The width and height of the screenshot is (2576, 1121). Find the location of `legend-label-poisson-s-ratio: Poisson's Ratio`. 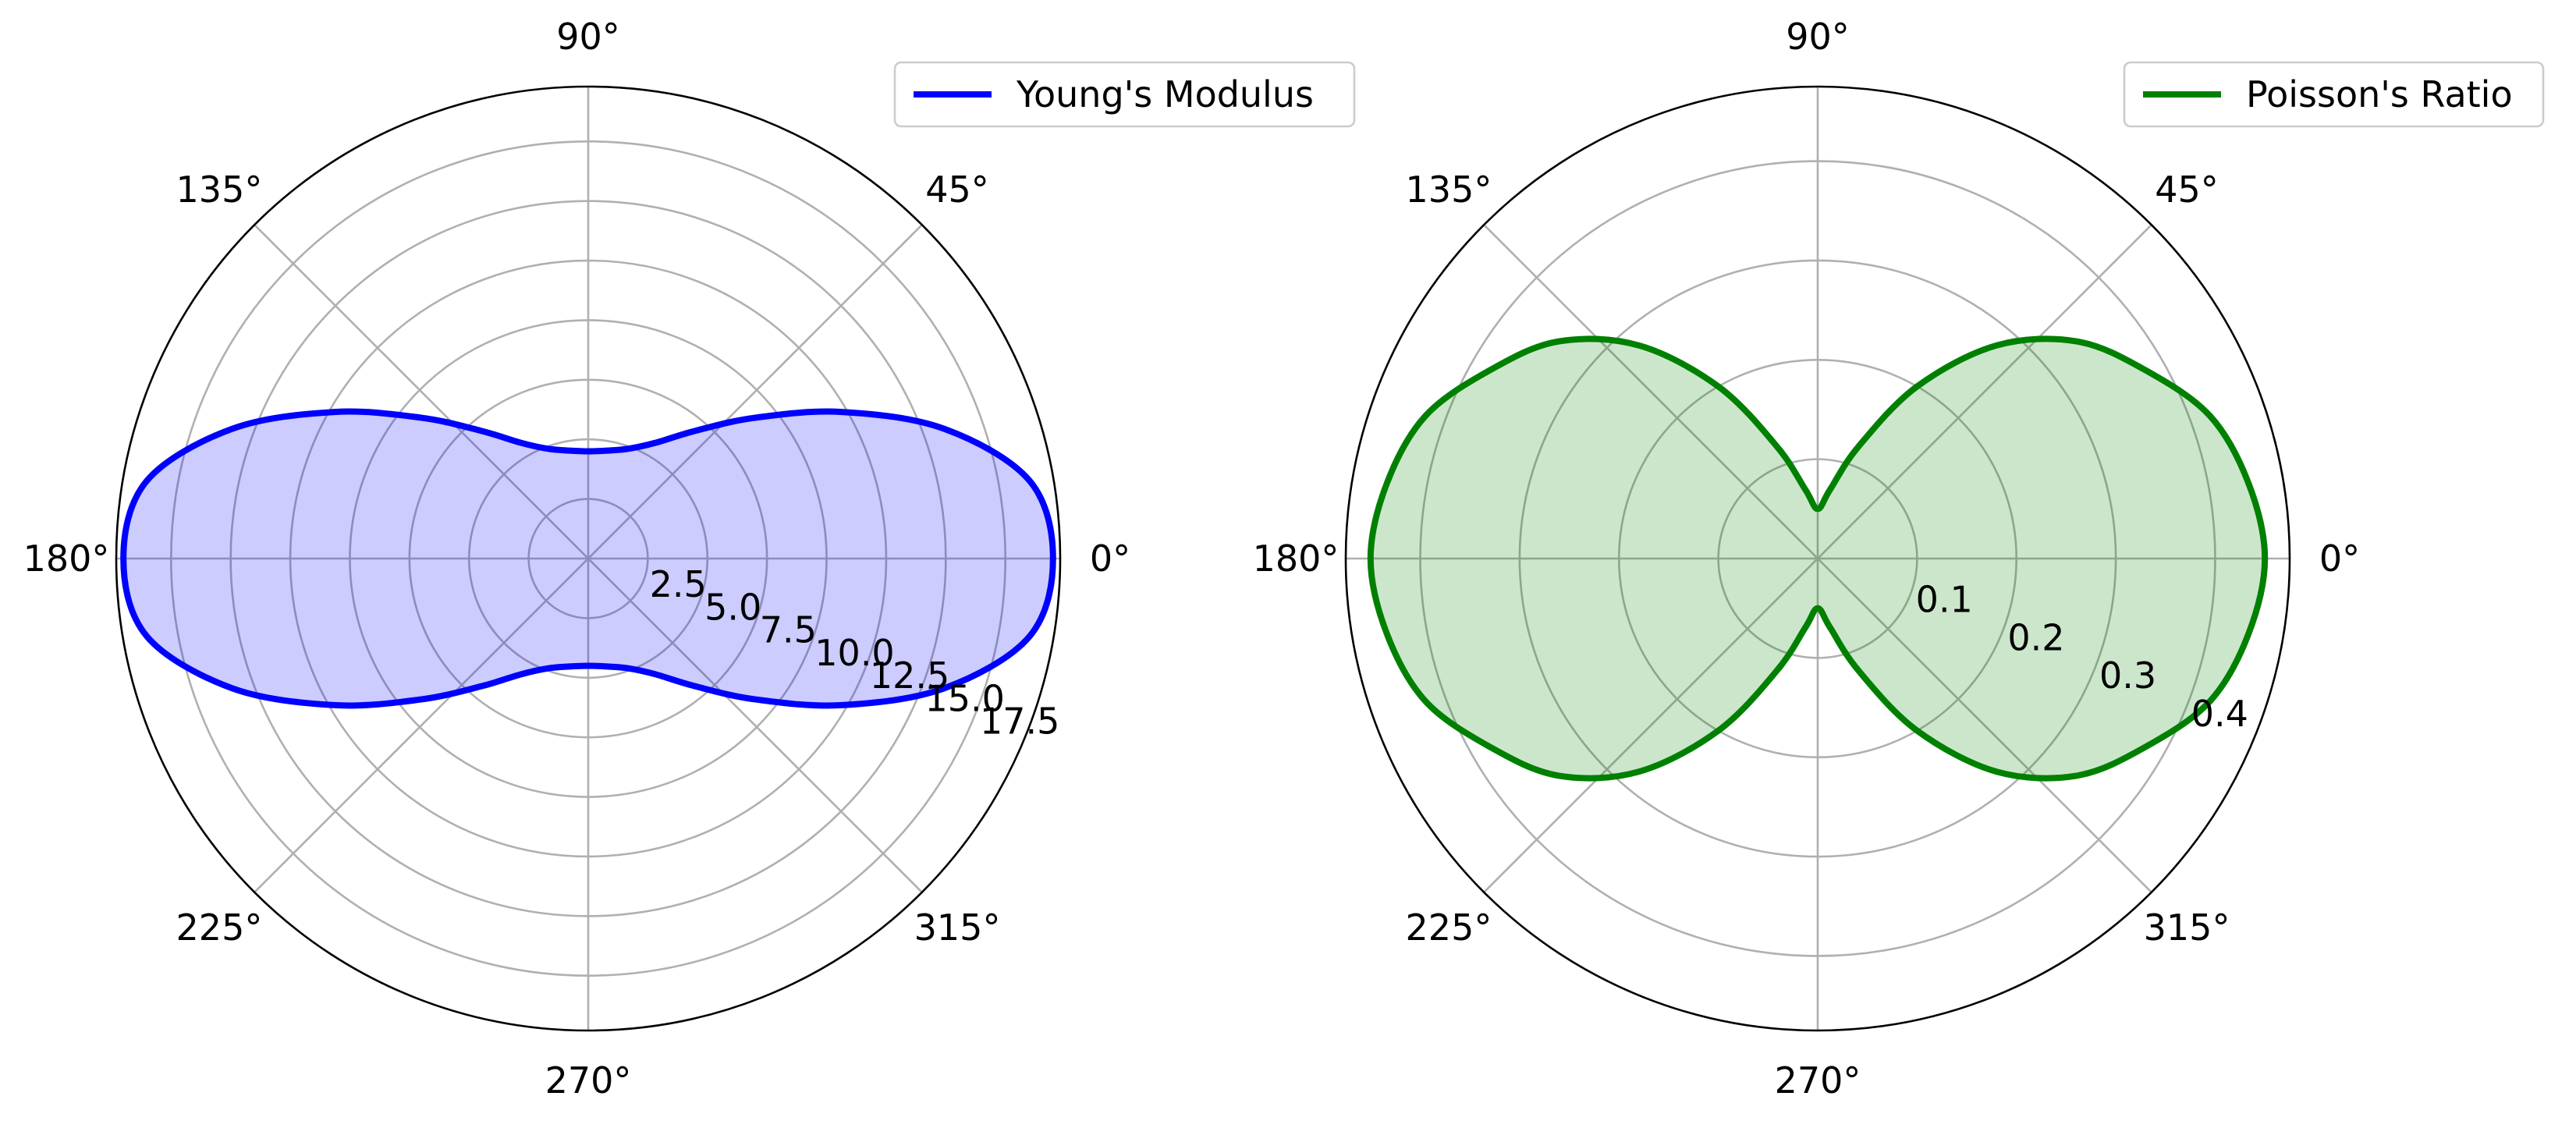

legend-label-poisson-s-ratio: Poisson's Ratio is located at coordinates (2379, 94).